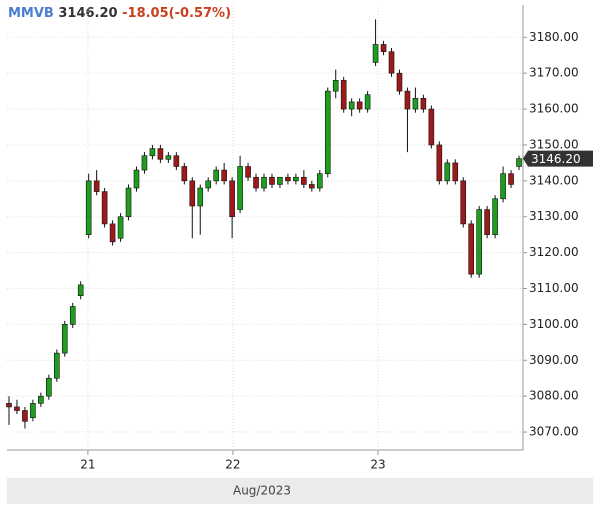 The height and width of the screenshot is (508, 600). Describe the element at coordinates (176, 13) in the screenshot. I see `change: -18.05(-0.57%)` at that location.